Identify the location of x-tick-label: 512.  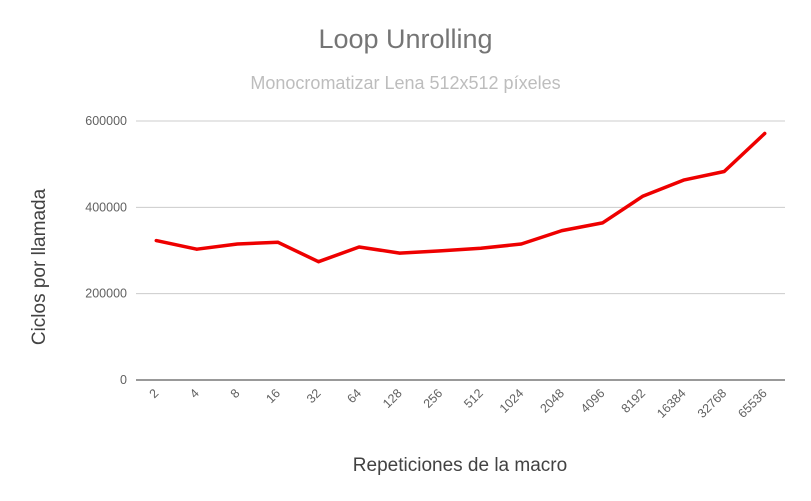
(473, 398).